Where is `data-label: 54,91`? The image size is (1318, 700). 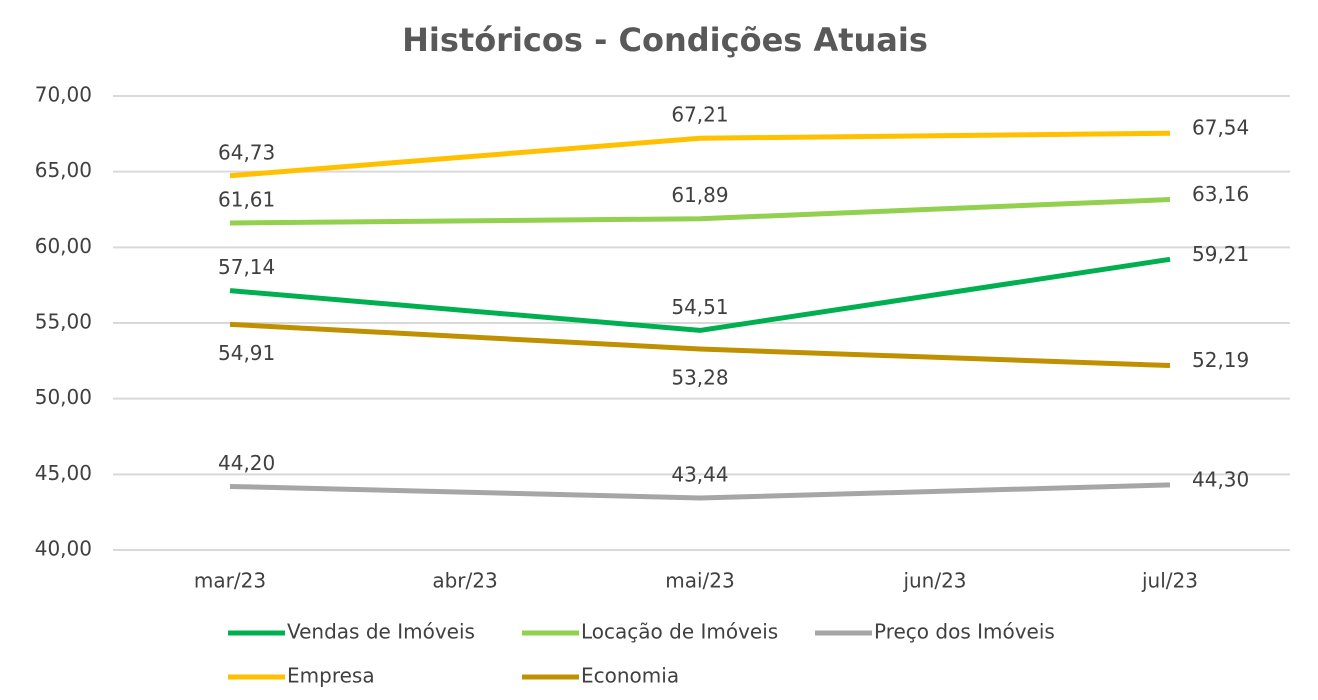 data-label: 54,91 is located at coordinates (246, 353).